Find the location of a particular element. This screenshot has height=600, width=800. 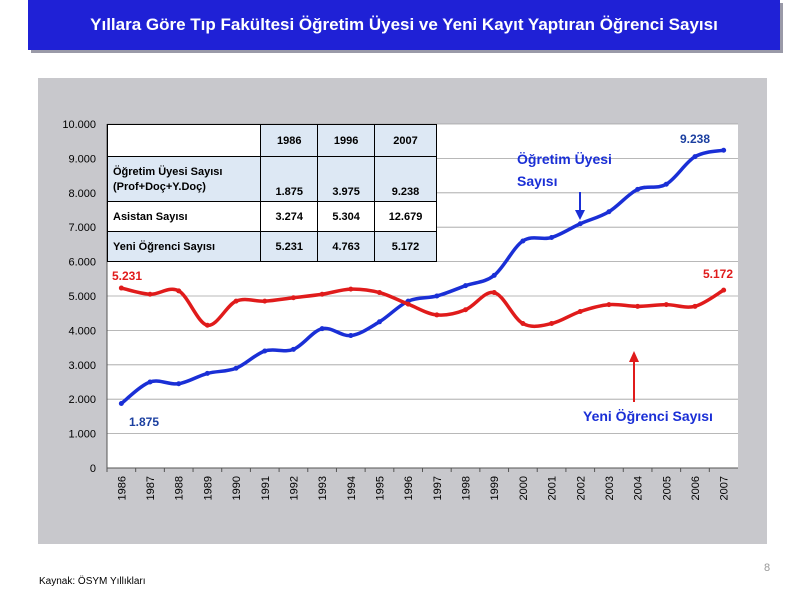

x-tick-label: 1999 is located at coordinates (495, 488).